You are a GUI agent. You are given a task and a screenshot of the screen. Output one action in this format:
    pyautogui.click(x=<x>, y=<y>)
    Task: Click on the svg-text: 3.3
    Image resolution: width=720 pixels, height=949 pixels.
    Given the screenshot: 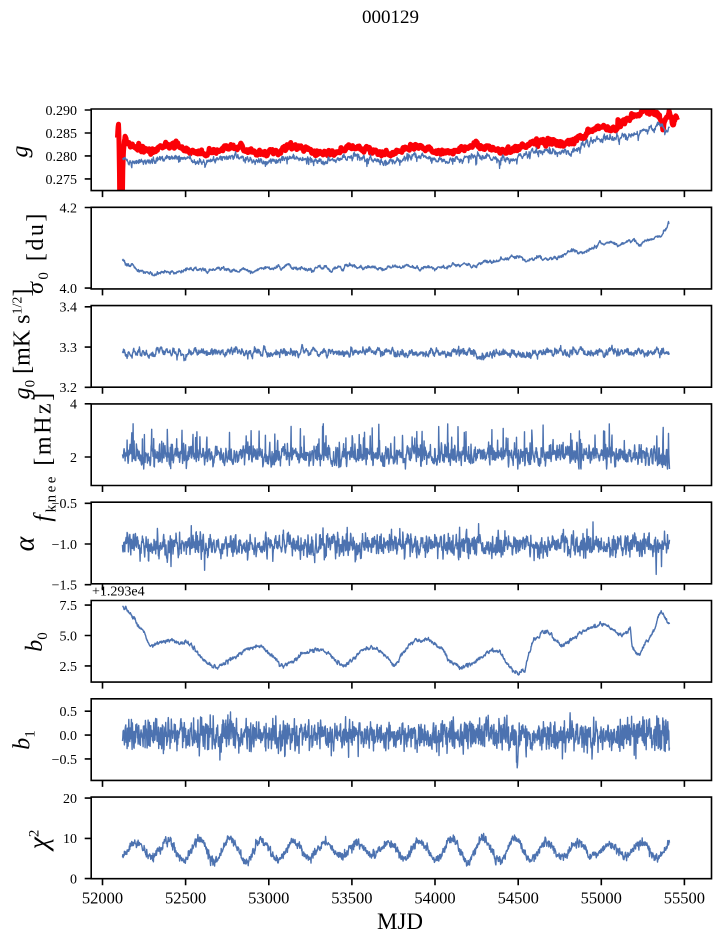 What is the action you would take?
    pyautogui.click(x=69, y=348)
    